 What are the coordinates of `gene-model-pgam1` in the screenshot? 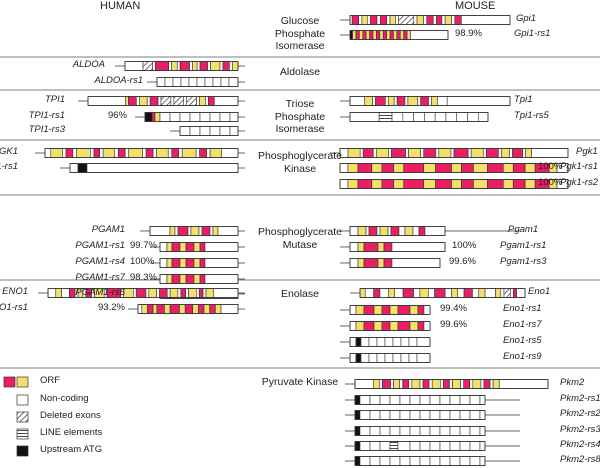 It's located at (192, 231).